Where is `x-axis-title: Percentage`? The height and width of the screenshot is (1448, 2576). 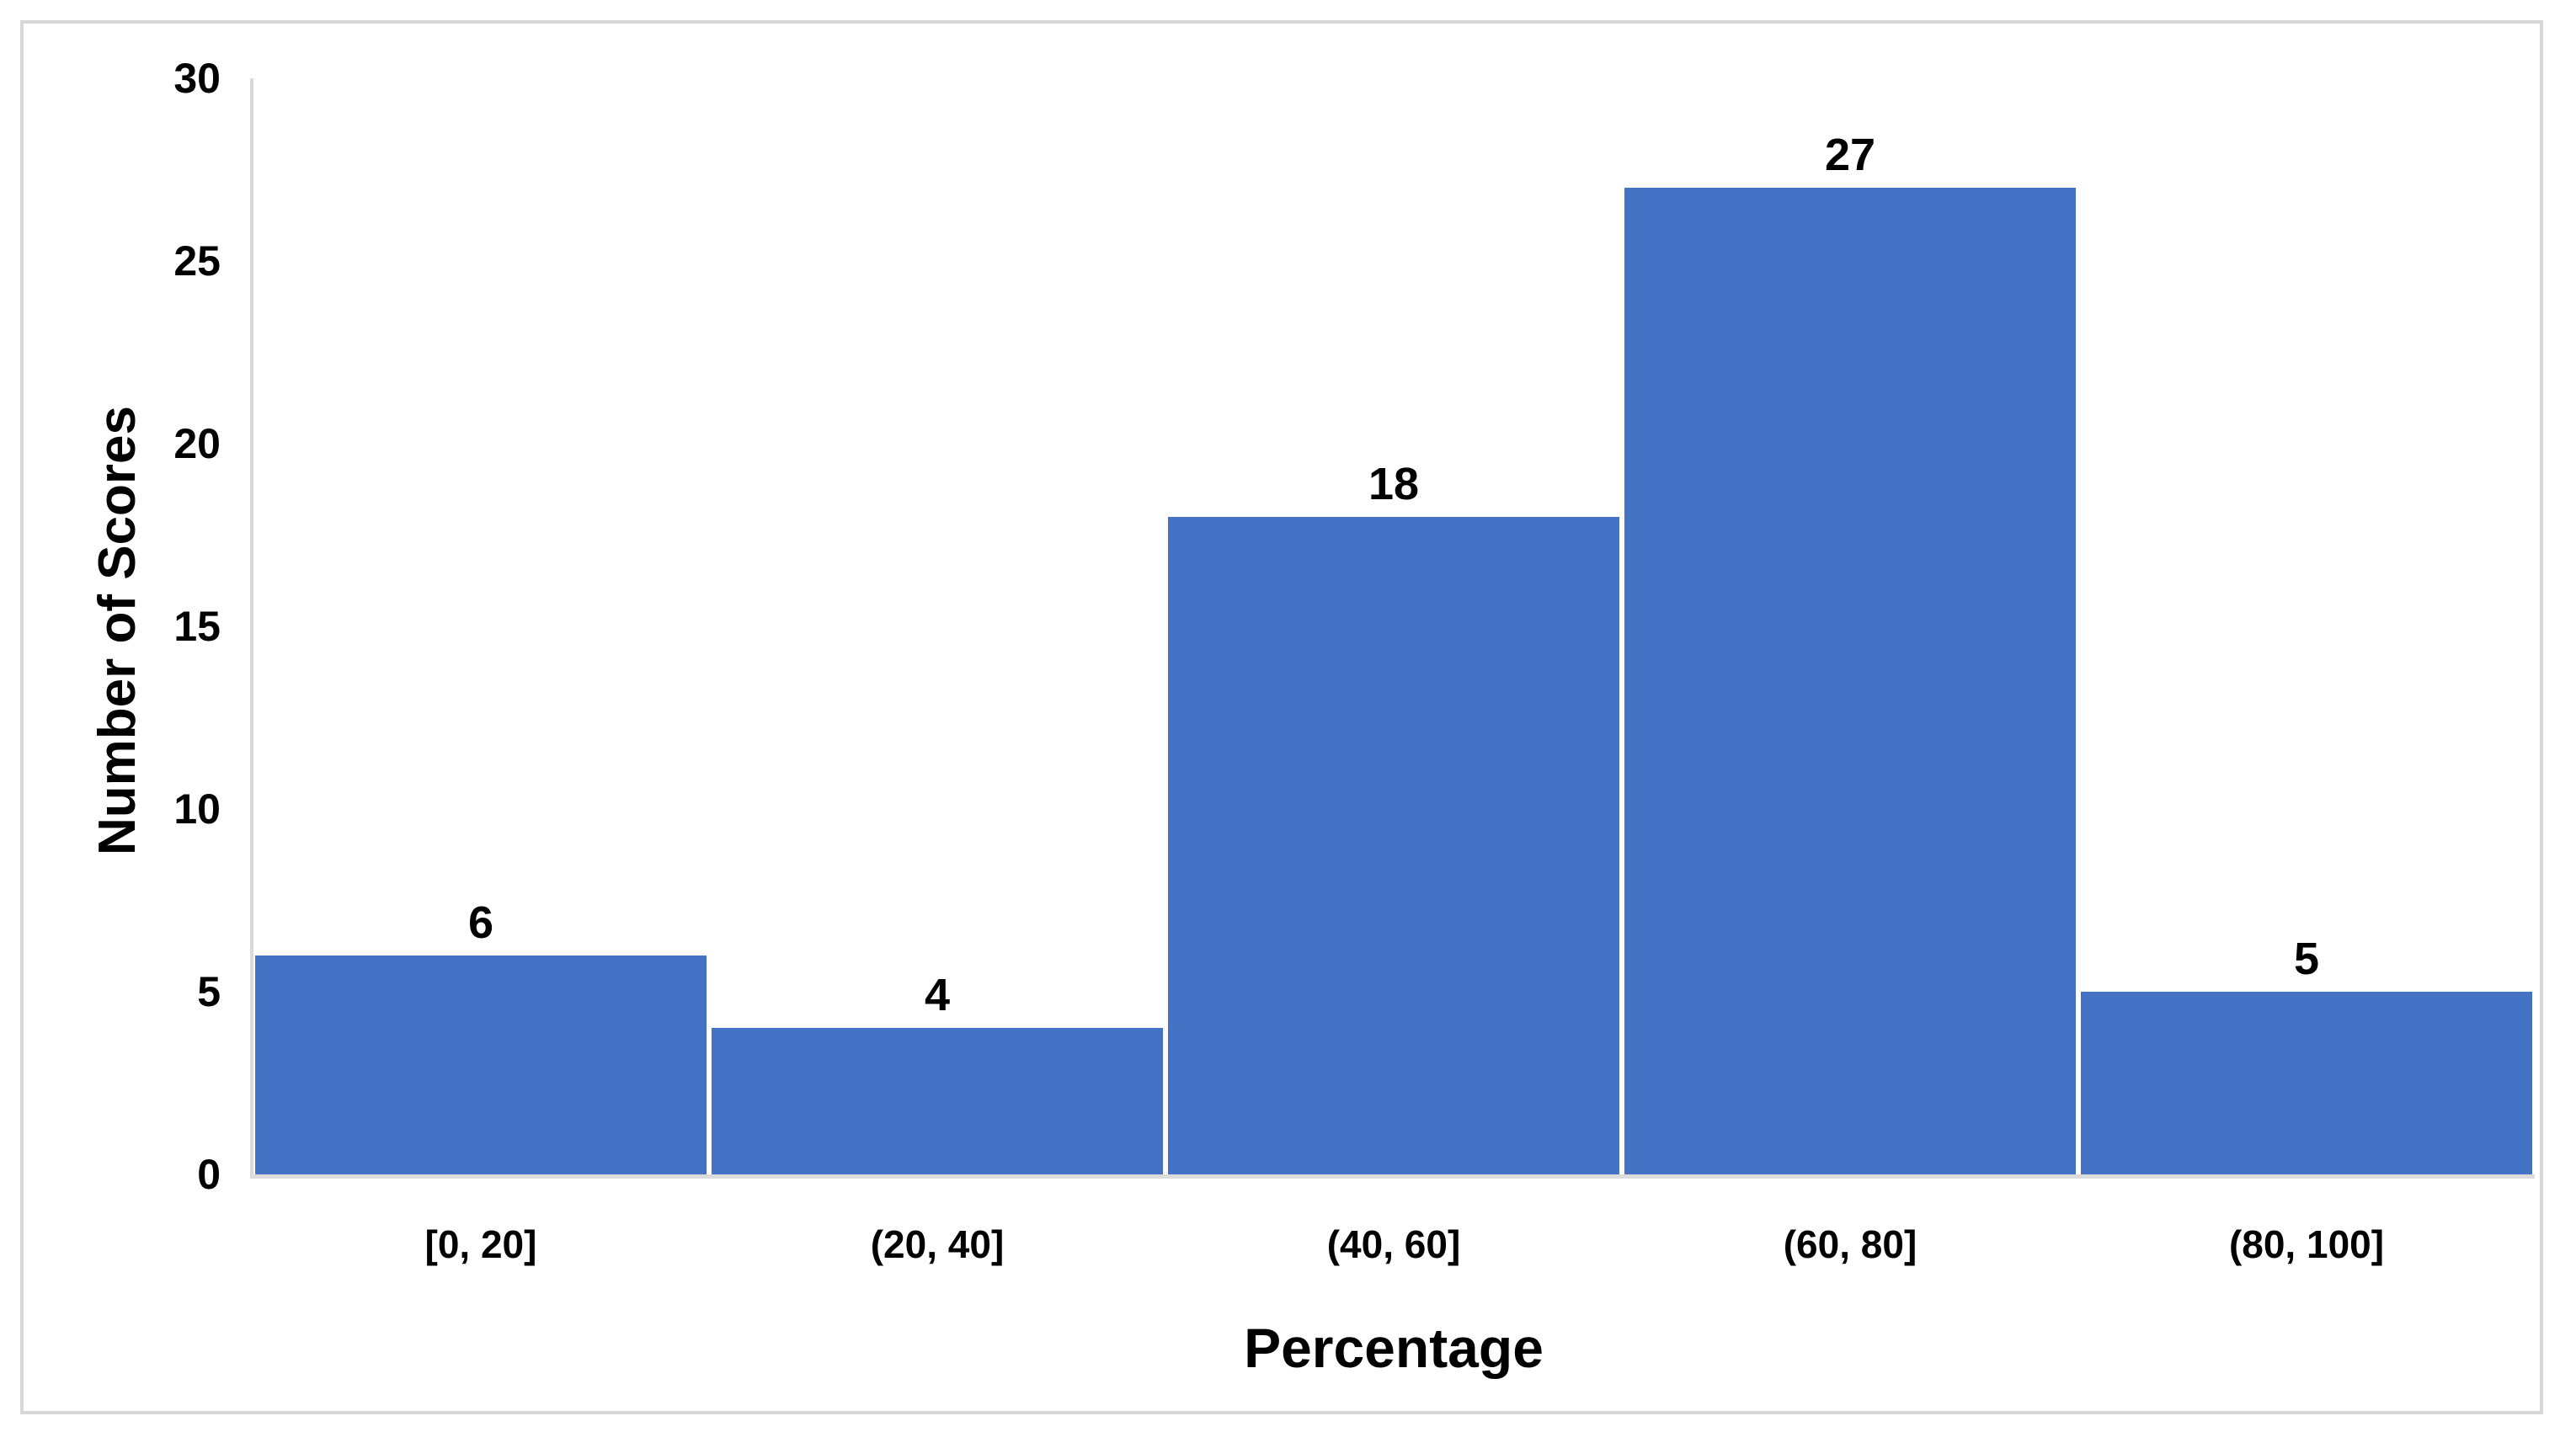 x-axis-title: Percentage is located at coordinates (1394, 1348).